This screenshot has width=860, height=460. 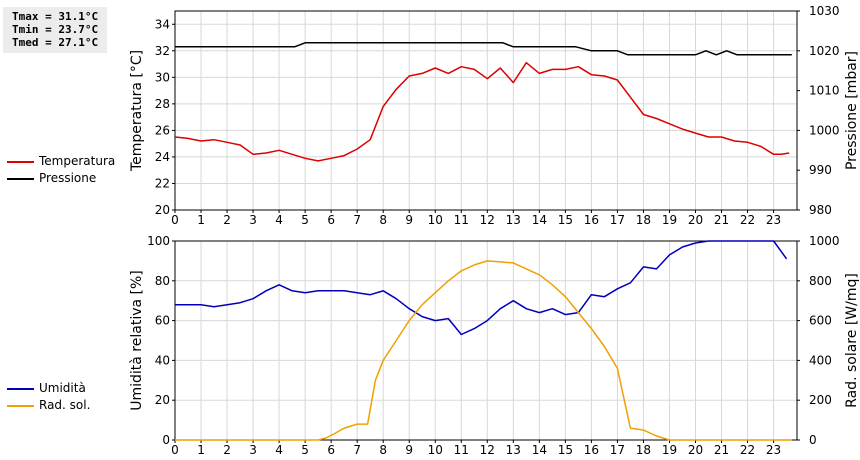 What do you see at coordinates (201, 450) in the screenshot?
I see `panel2-x-tick-label: 1` at bounding box center [201, 450].